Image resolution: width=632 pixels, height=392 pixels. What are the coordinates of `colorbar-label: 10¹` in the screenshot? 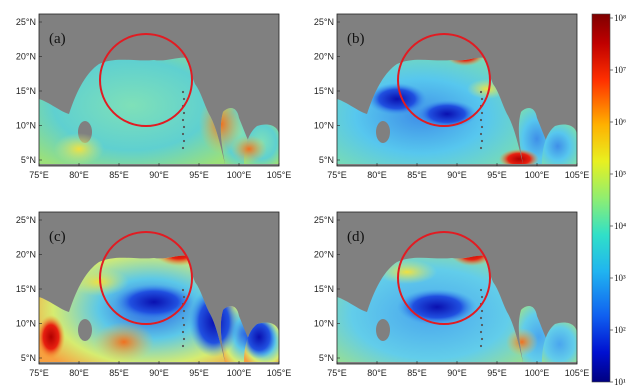 It's located at (620, 382).